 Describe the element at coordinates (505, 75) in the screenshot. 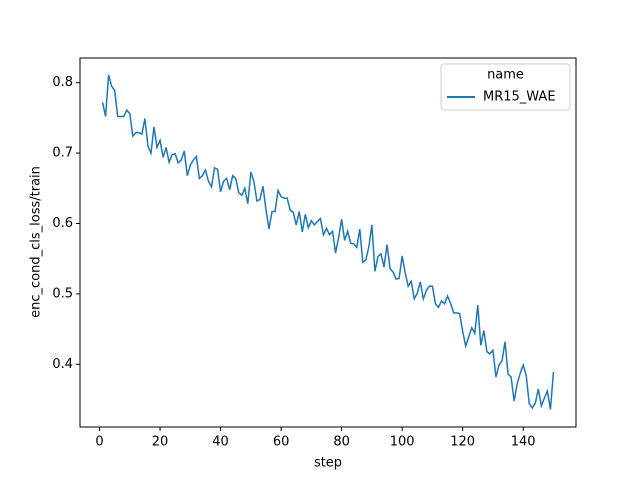

I see `legend-title: name` at that location.